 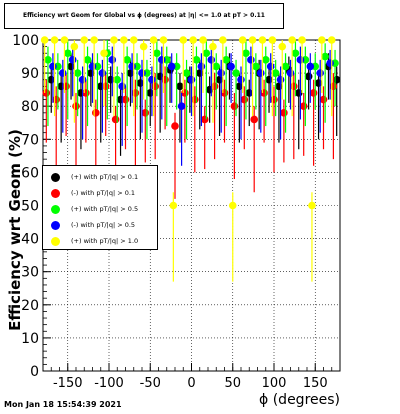 What do you see at coordinates (315, 383) in the screenshot?
I see `x-tick-label: 150` at bounding box center [315, 383].